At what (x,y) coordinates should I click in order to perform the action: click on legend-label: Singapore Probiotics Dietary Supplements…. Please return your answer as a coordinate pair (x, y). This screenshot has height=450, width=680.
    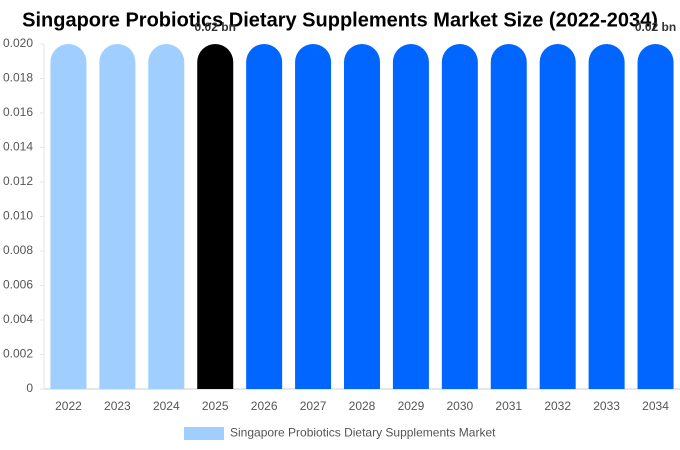
    Looking at the image, I should click on (363, 433).